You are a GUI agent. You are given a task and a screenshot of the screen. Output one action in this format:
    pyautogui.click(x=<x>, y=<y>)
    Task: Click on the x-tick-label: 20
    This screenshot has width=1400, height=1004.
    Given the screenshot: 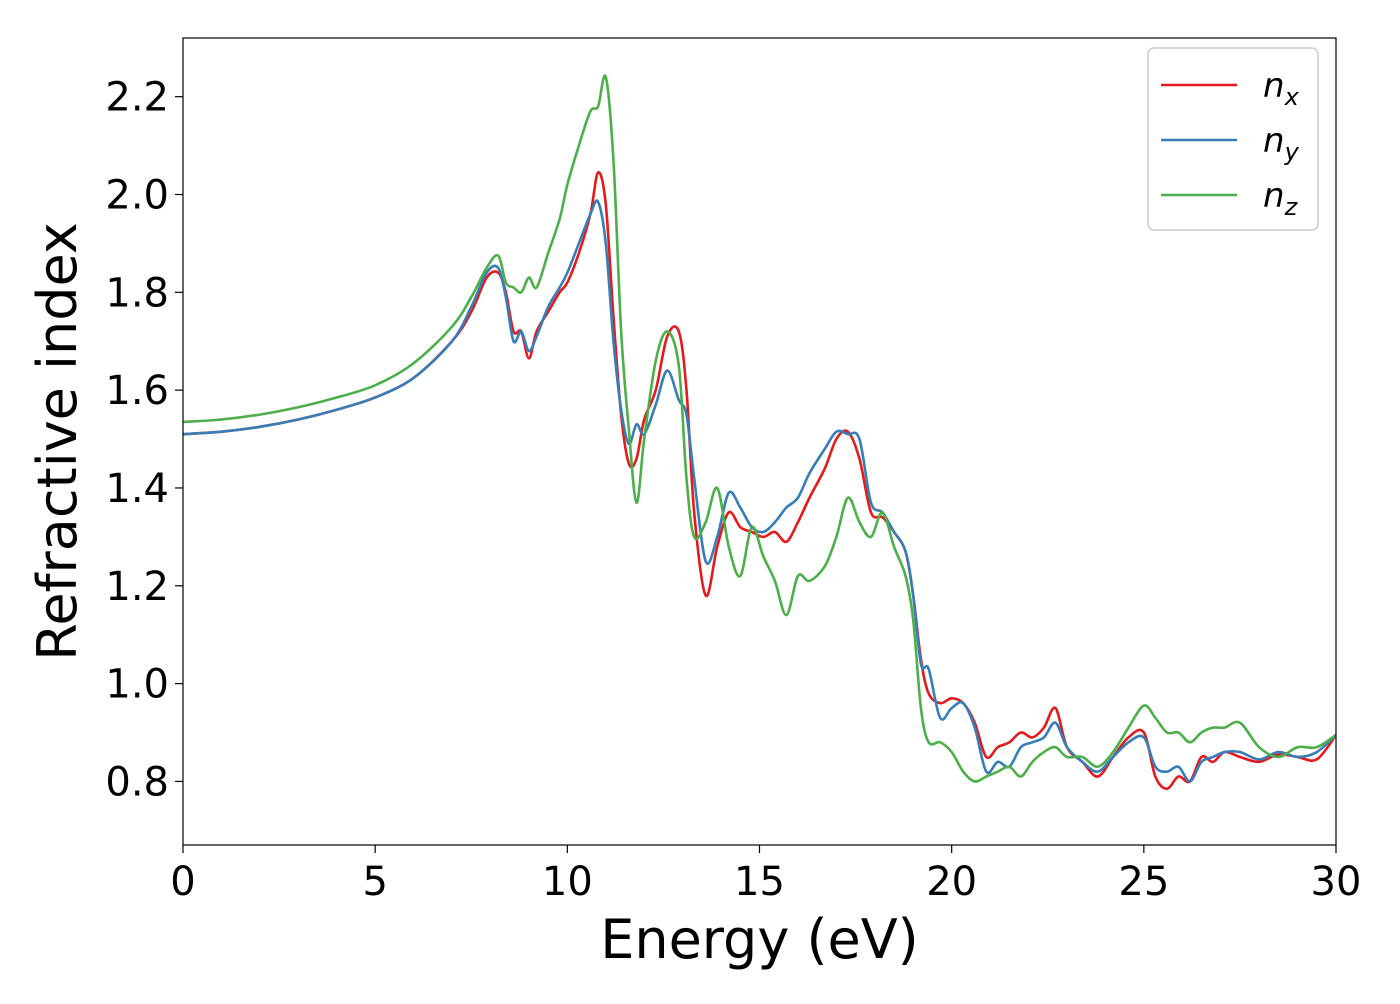 What is the action you would take?
    pyautogui.click(x=951, y=882)
    